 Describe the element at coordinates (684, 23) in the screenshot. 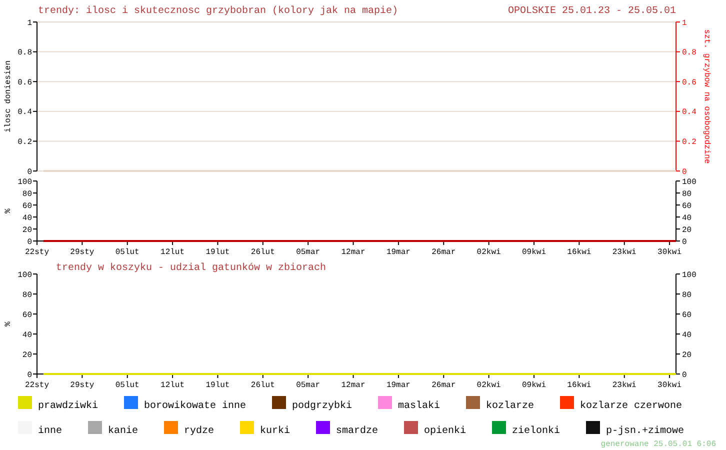

I see `y2-tick-label: 1` at that location.